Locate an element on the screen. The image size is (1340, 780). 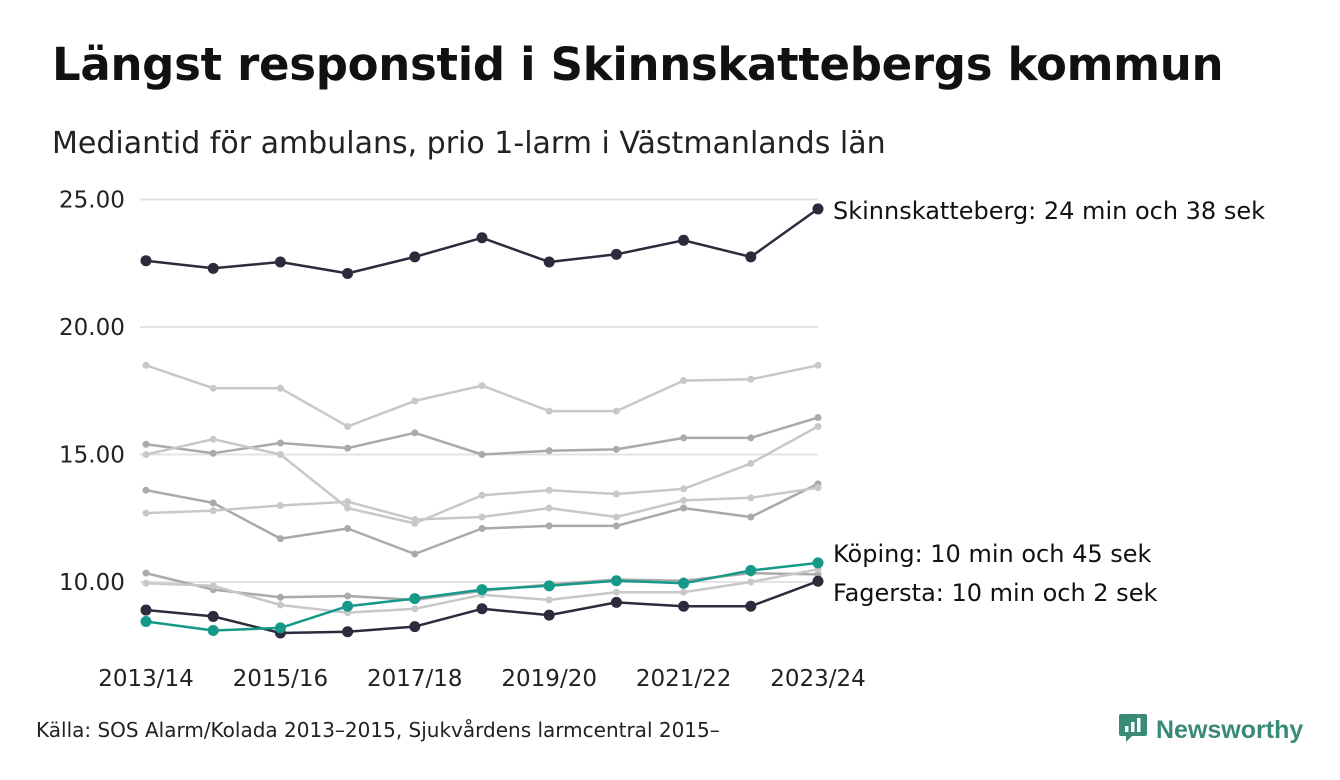
bar-chart-speech-bubble-icon is located at coordinates (1133, 730).